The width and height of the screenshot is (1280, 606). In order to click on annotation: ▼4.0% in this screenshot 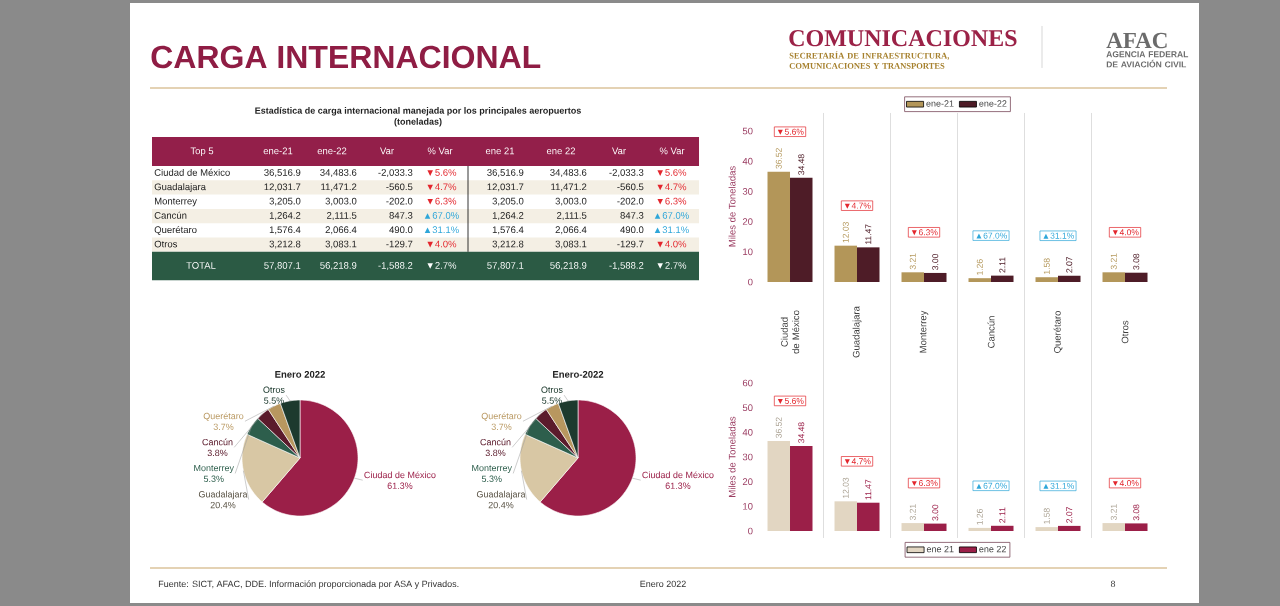, I will do `click(1125, 483)`.